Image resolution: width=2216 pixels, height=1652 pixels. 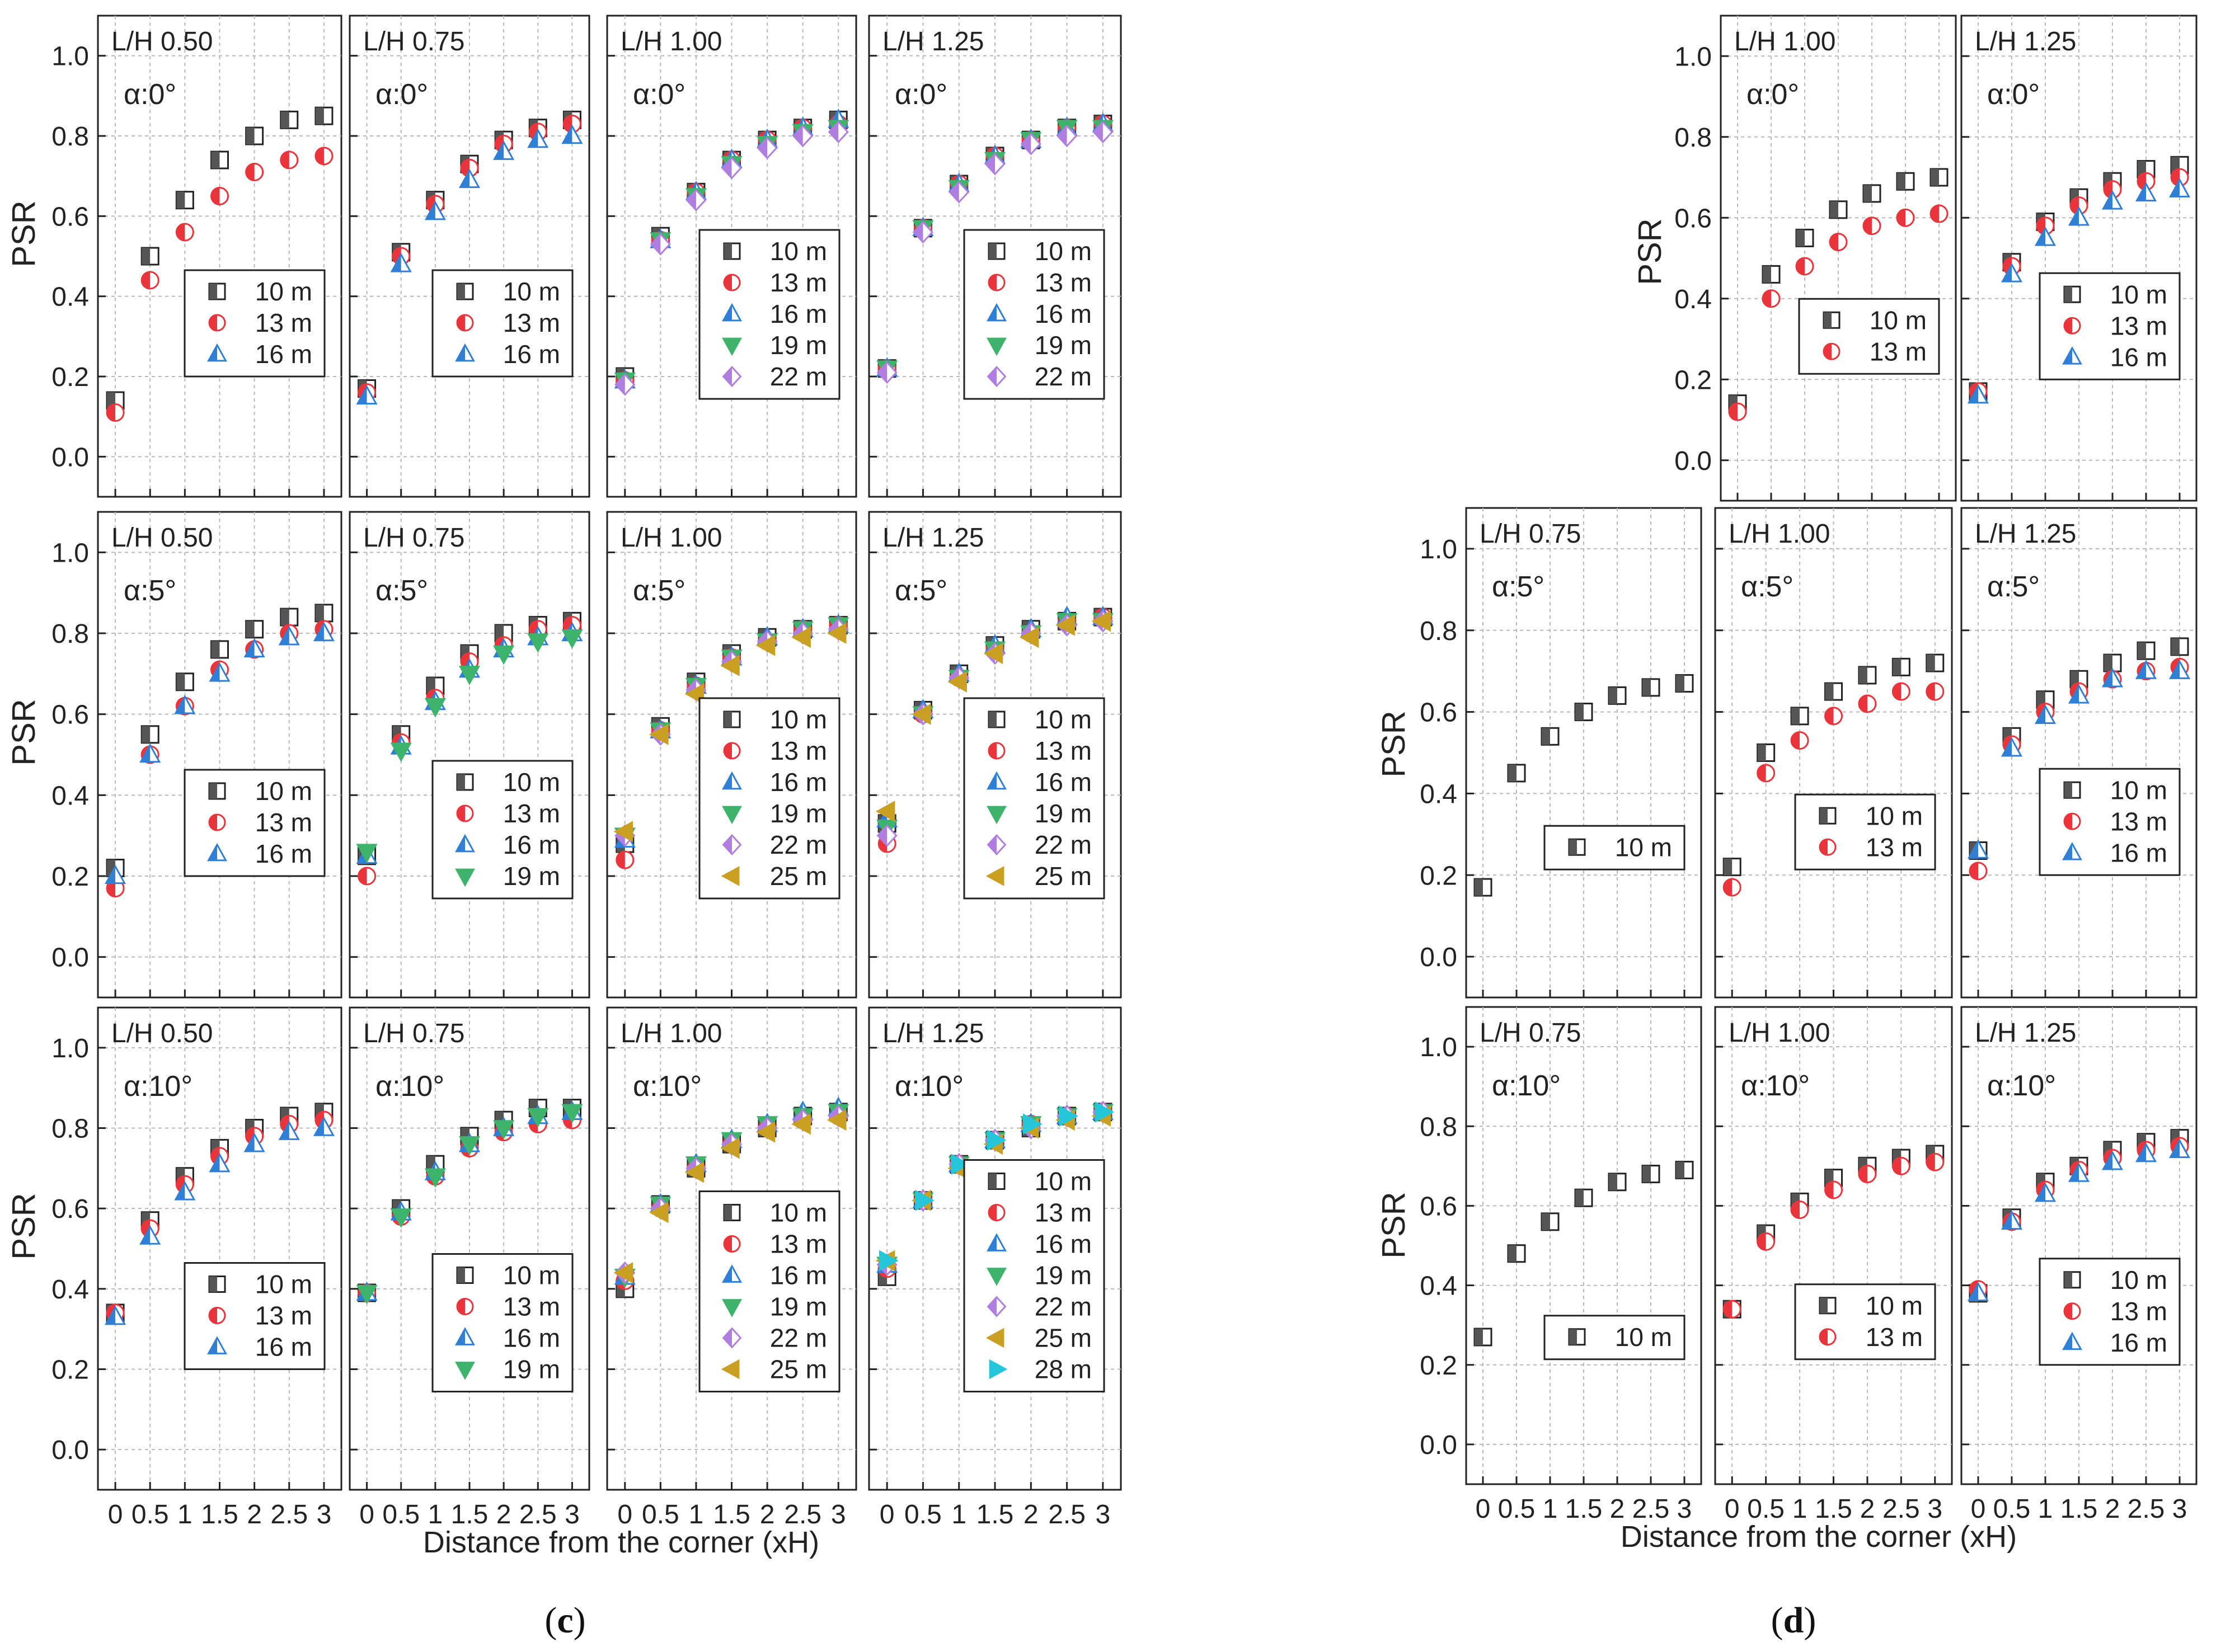 What do you see at coordinates (1517, 1509) in the screenshot?
I see `x-tick-label: 0.5` at bounding box center [1517, 1509].